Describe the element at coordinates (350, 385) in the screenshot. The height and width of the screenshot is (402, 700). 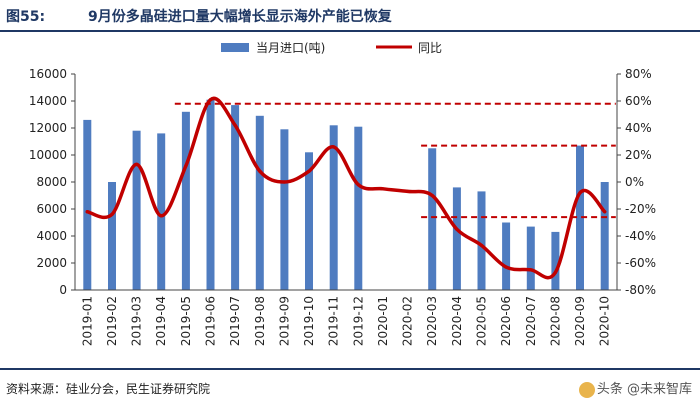
I see `source-bar: 资料来源：硅业分会，民生证券研究院 头条 @未来智库` at that location.